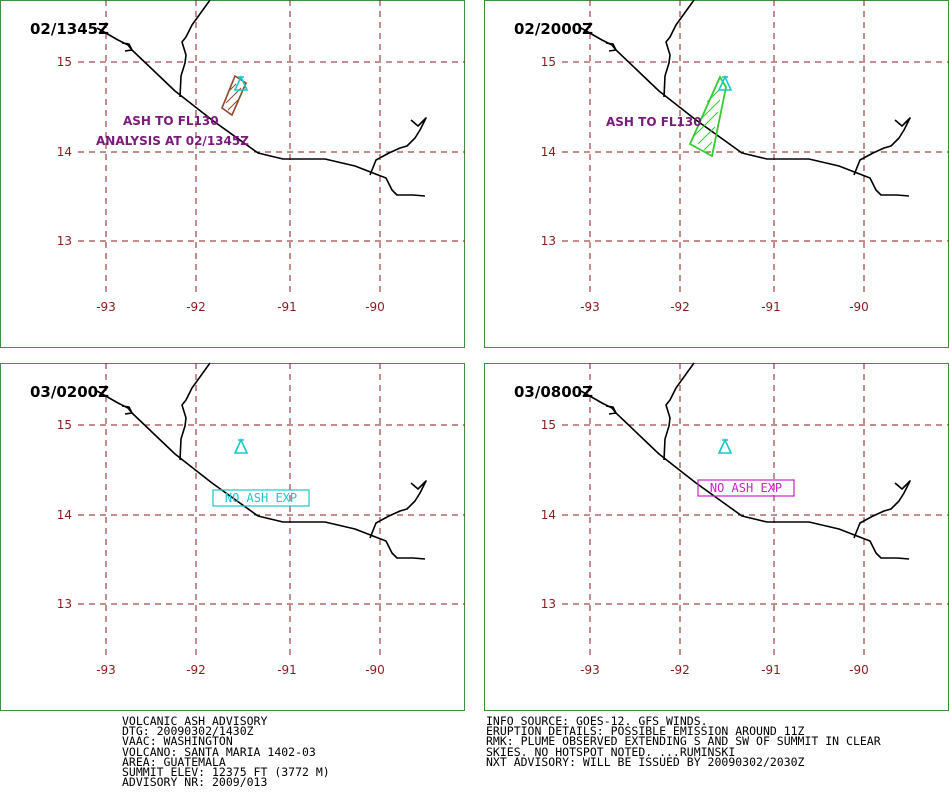 This screenshot has height=812, width=950. What do you see at coordinates (597, 721) in the screenshot?
I see `advisory-line: INFO SOURCE: GOES-12. GFS WINDS.` at bounding box center [597, 721].